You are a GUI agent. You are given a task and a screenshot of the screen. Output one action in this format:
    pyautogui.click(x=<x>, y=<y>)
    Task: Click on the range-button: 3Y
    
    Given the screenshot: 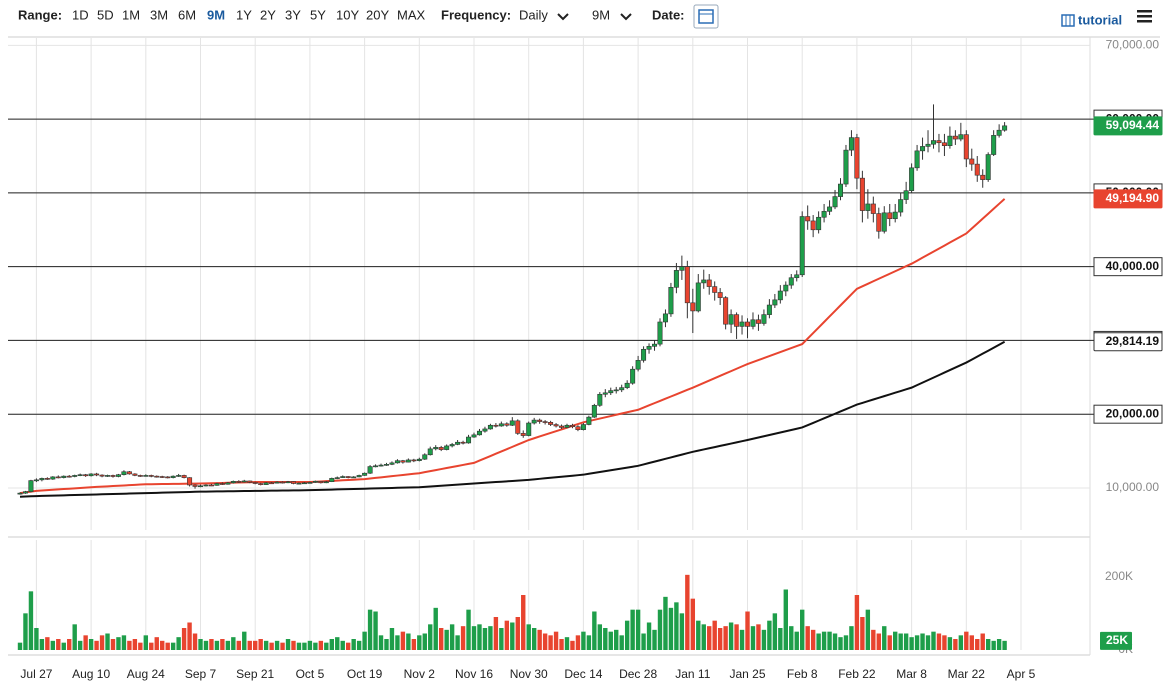 What is the action you would take?
    pyautogui.click(x=293, y=14)
    